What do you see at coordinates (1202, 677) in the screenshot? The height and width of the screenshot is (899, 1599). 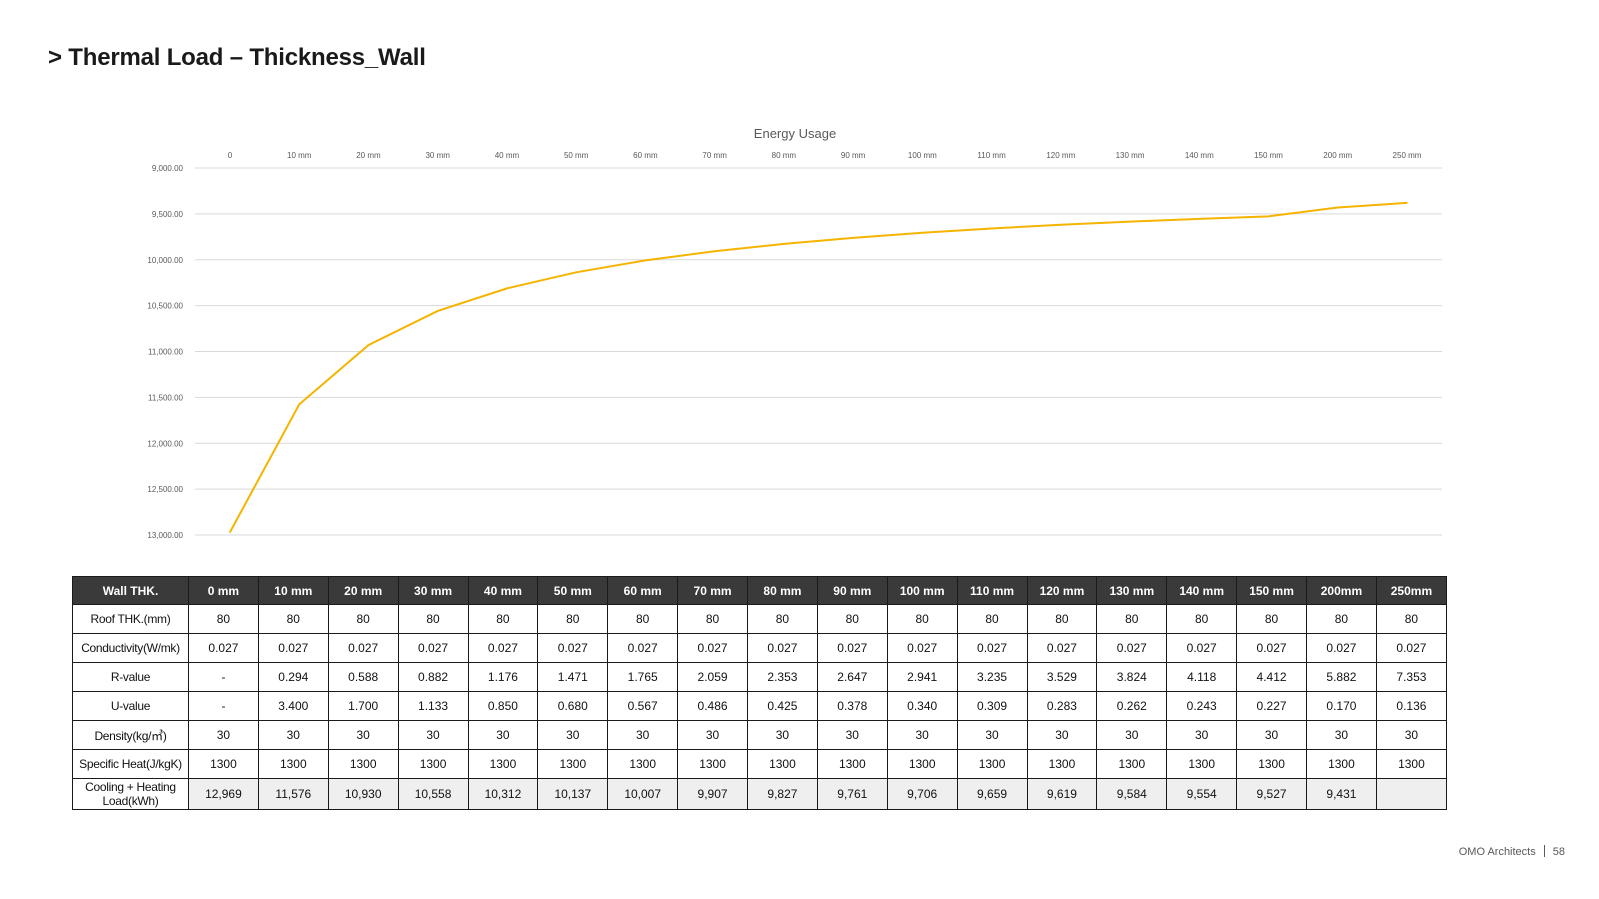 I see `table-cell: 4.118` at bounding box center [1202, 677].